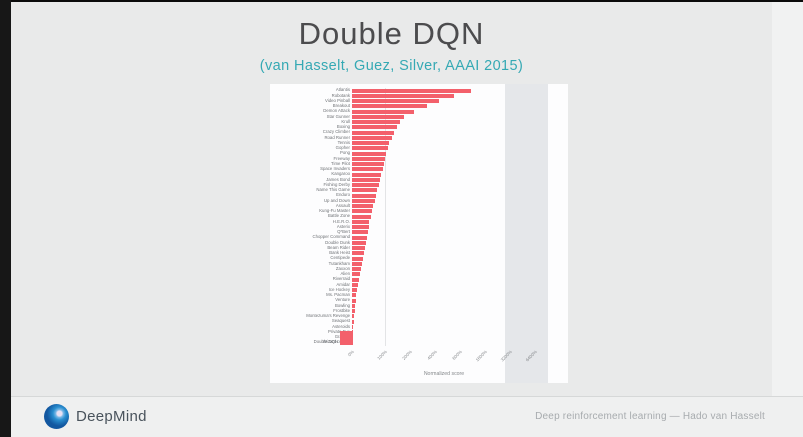 This screenshot has width=803, height=437. What do you see at coordinates (341, 326) in the screenshot?
I see `game-label: Asteroids` at bounding box center [341, 326].